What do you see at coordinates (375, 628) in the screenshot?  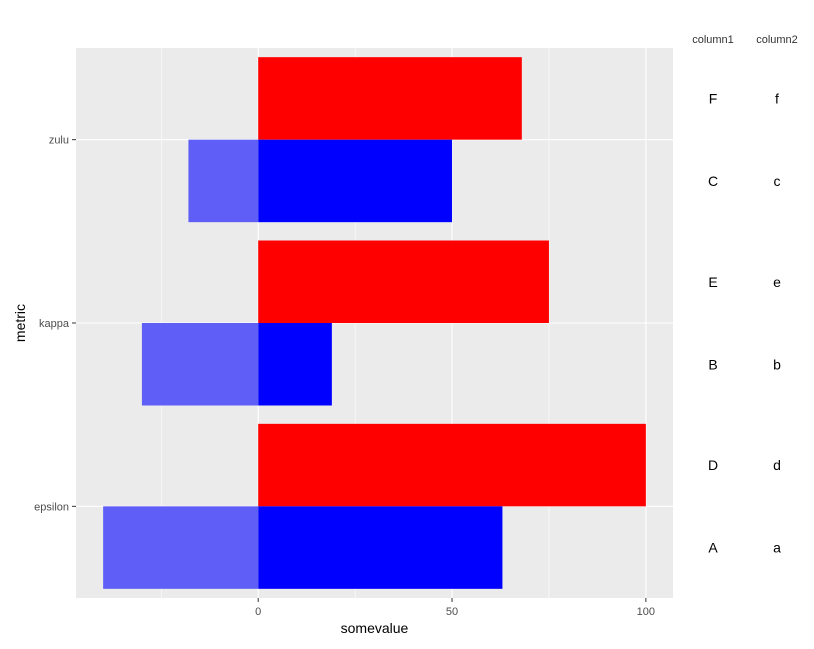 I see `x-axis-title: somevalue` at bounding box center [375, 628].